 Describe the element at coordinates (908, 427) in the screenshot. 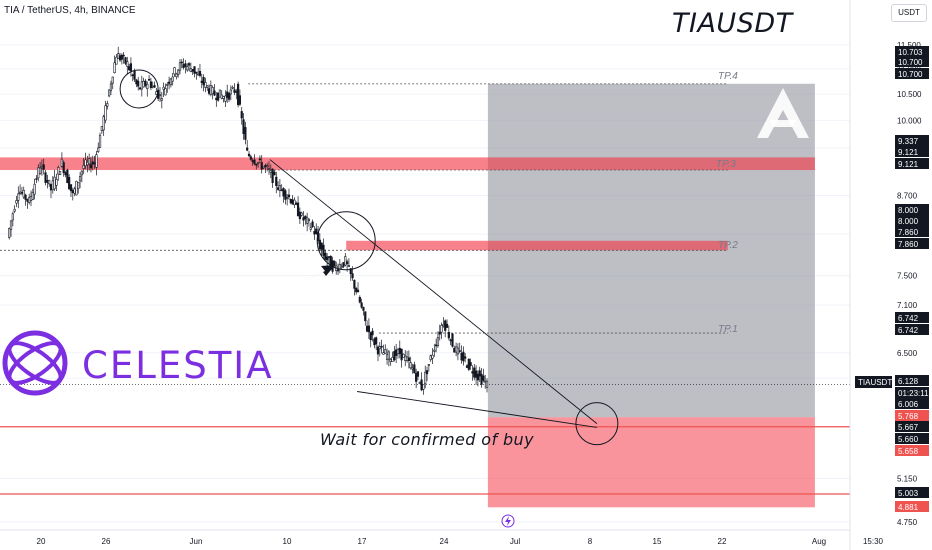

I see `price-label: 5.667` at that location.